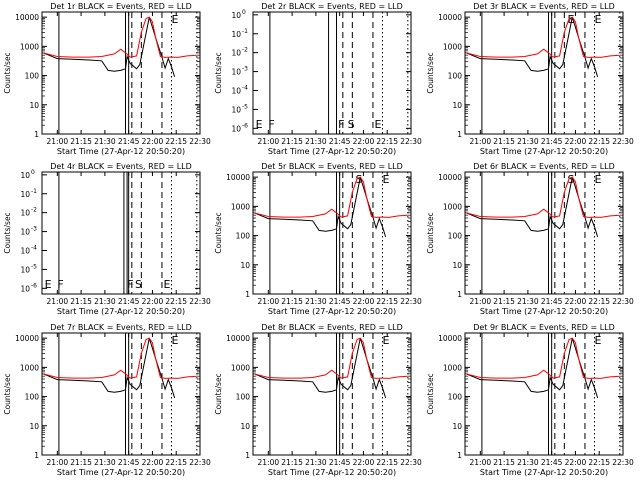  Describe the element at coordinates (33, 172) in the screenshot. I see `y-tick-exponent: 0` at that location.